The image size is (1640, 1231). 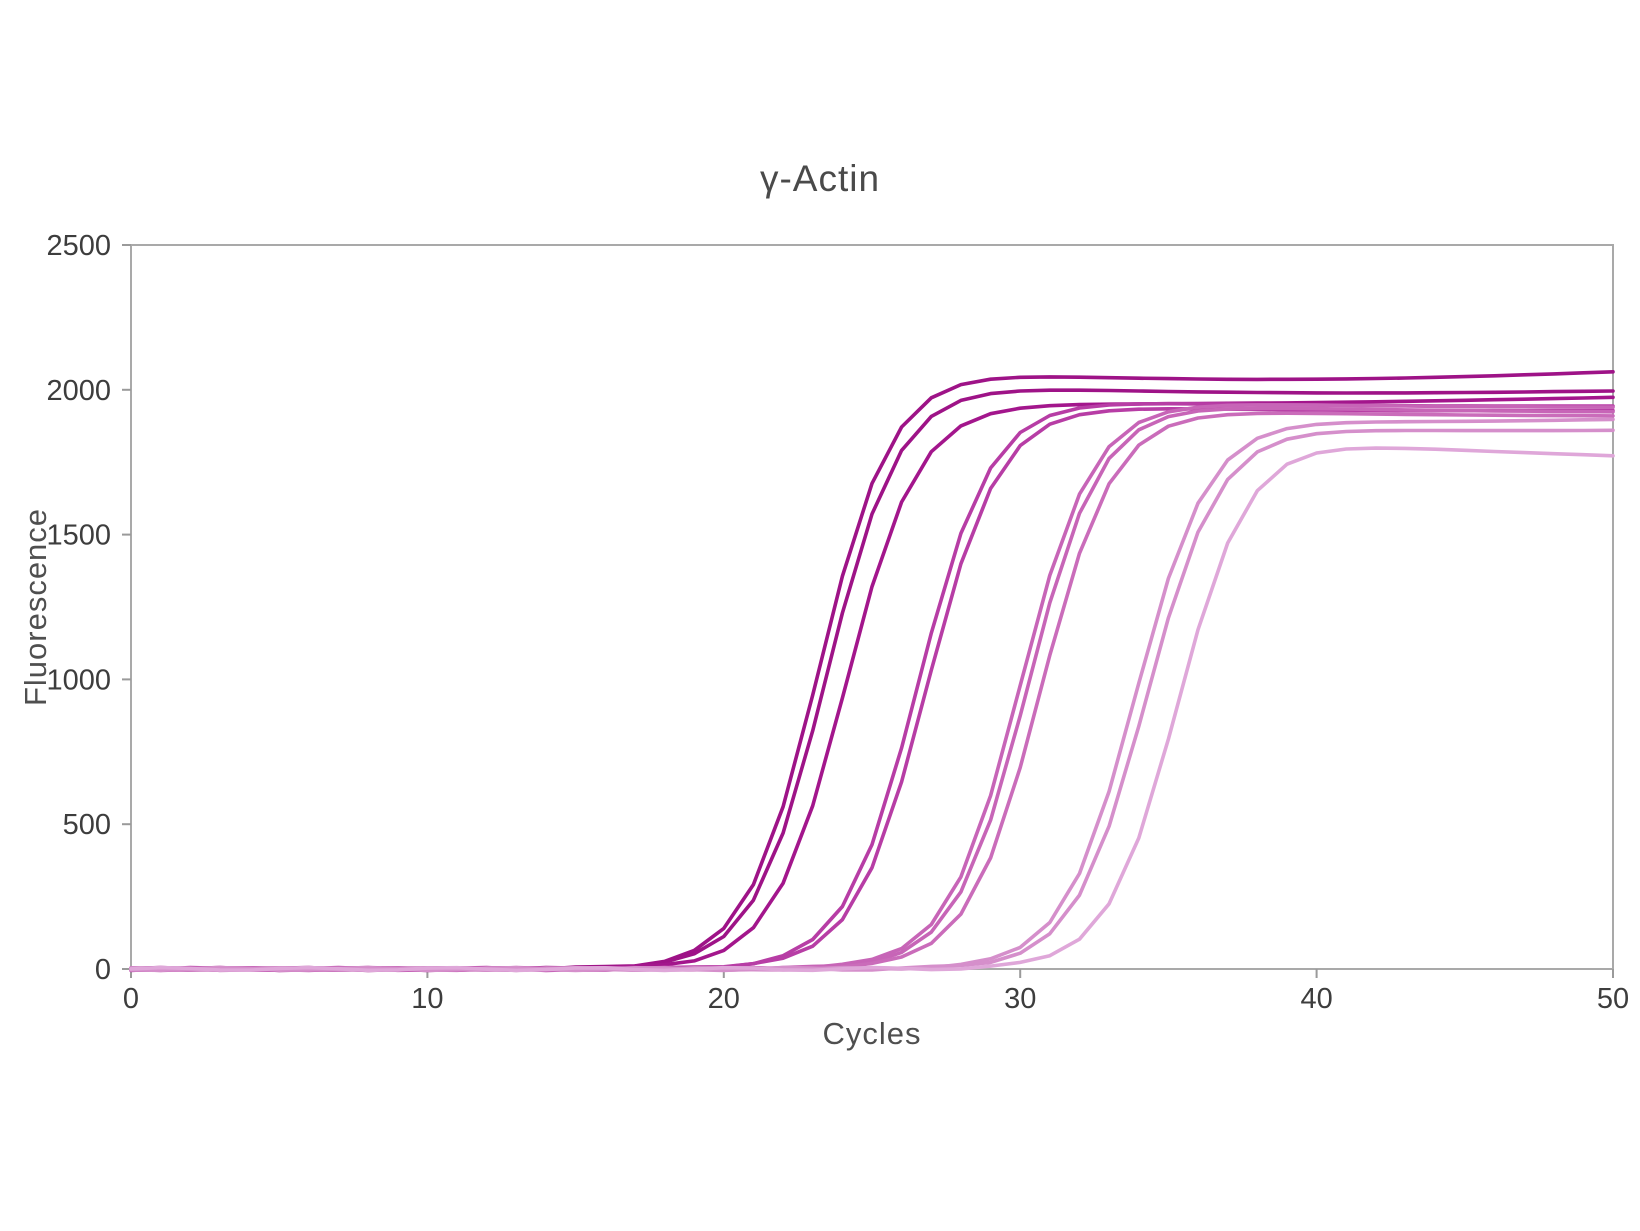 What do you see at coordinates (1020, 999) in the screenshot?
I see `x-tick-label: 30` at bounding box center [1020, 999].